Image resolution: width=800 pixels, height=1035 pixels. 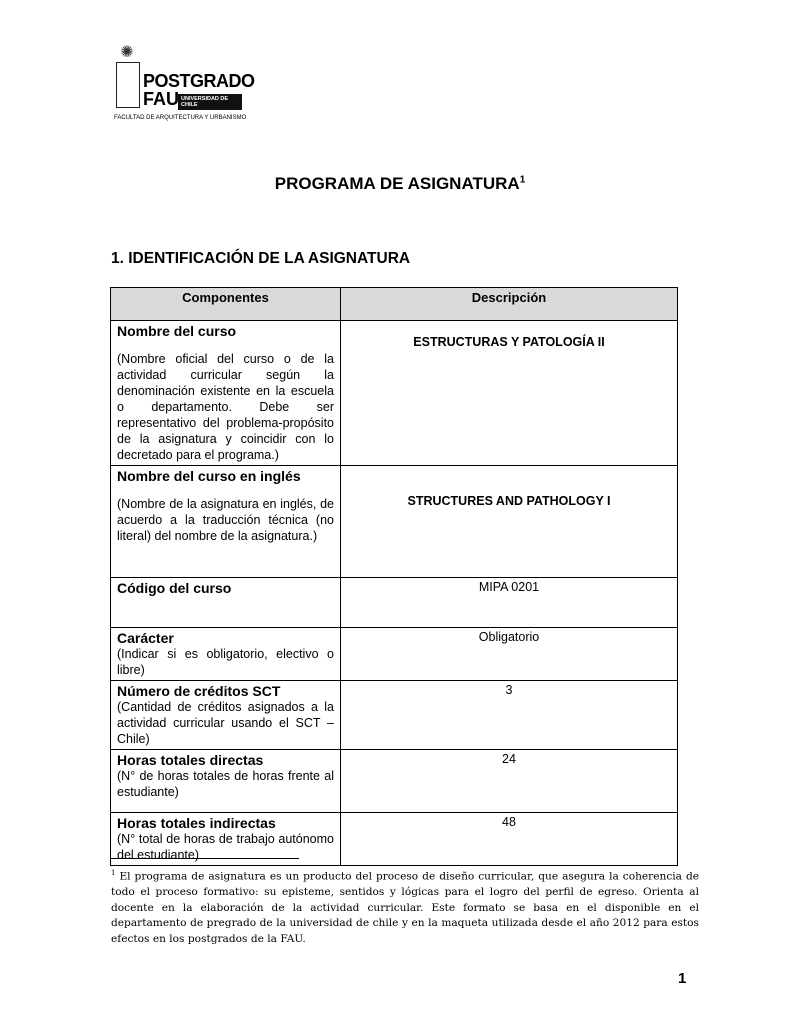 What do you see at coordinates (127, 52) in the screenshot?
I see `sun-emblem-icon: ✺` at bounding box center [127, 52].